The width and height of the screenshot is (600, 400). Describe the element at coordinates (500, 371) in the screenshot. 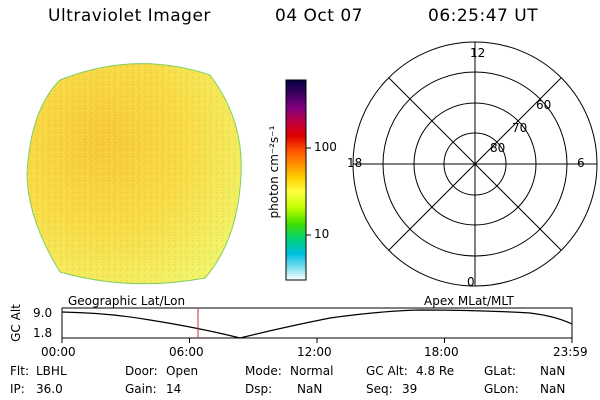

I see `glat-label: GLat:` at that location.